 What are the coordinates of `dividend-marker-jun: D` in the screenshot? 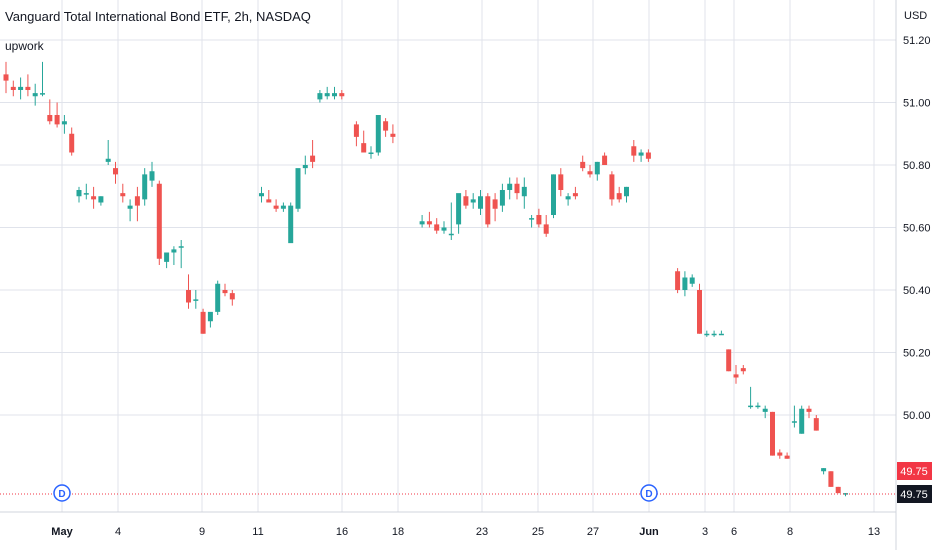 It's located at (649, 493).